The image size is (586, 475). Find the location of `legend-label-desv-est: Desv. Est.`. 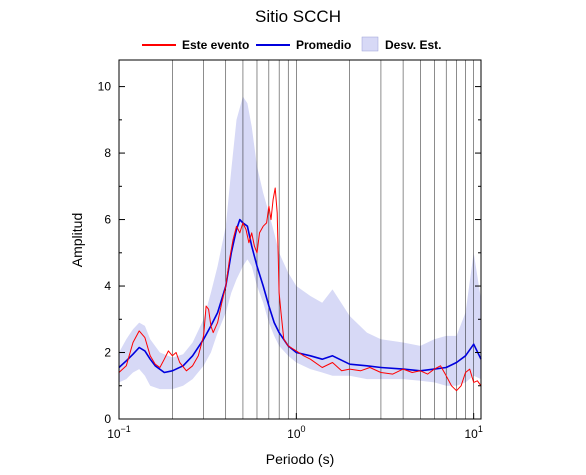

legend-label-desv-est: Desv. Est. is located at coordinates (413, 45).